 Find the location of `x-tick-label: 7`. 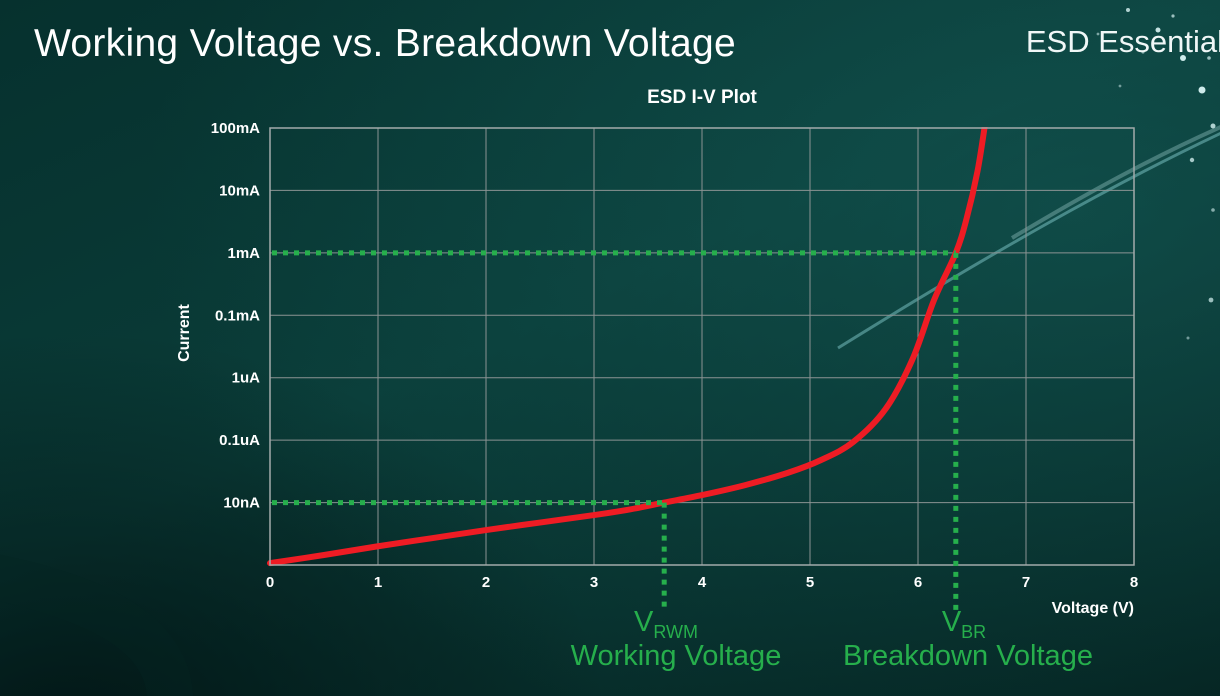

x-tick-label: 7 is located at coordinates (1026, 582).